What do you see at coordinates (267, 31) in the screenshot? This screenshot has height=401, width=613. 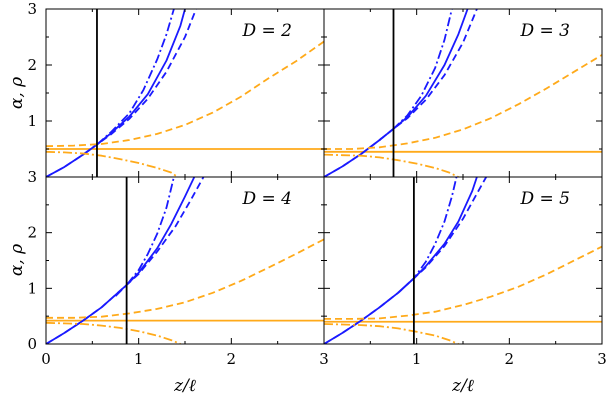 I see `panel-label: D = 2` at bounding box center [267, 31].